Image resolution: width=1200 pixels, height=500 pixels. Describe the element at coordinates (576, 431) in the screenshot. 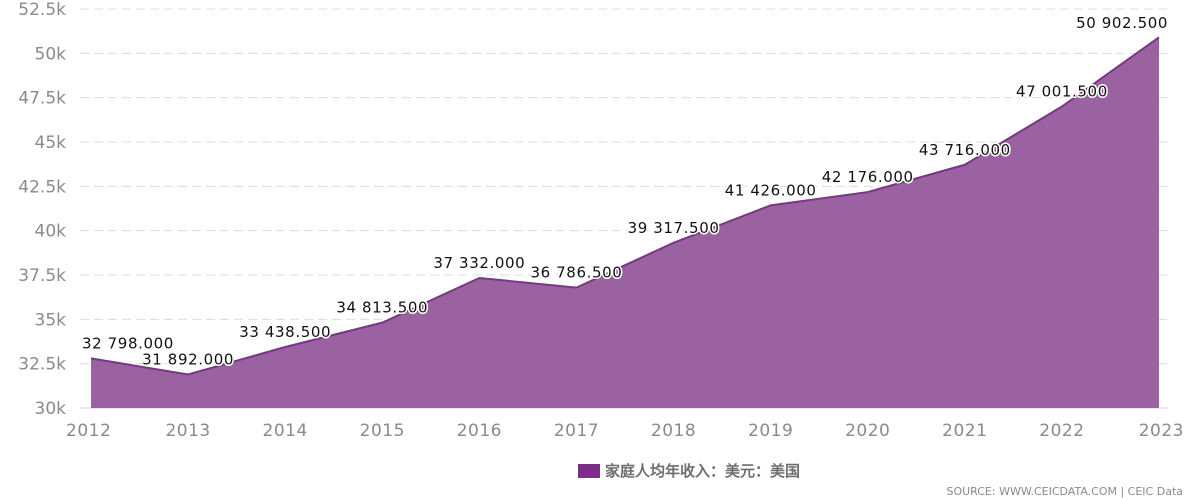

I see `x-tick-label: 2017` at that location.